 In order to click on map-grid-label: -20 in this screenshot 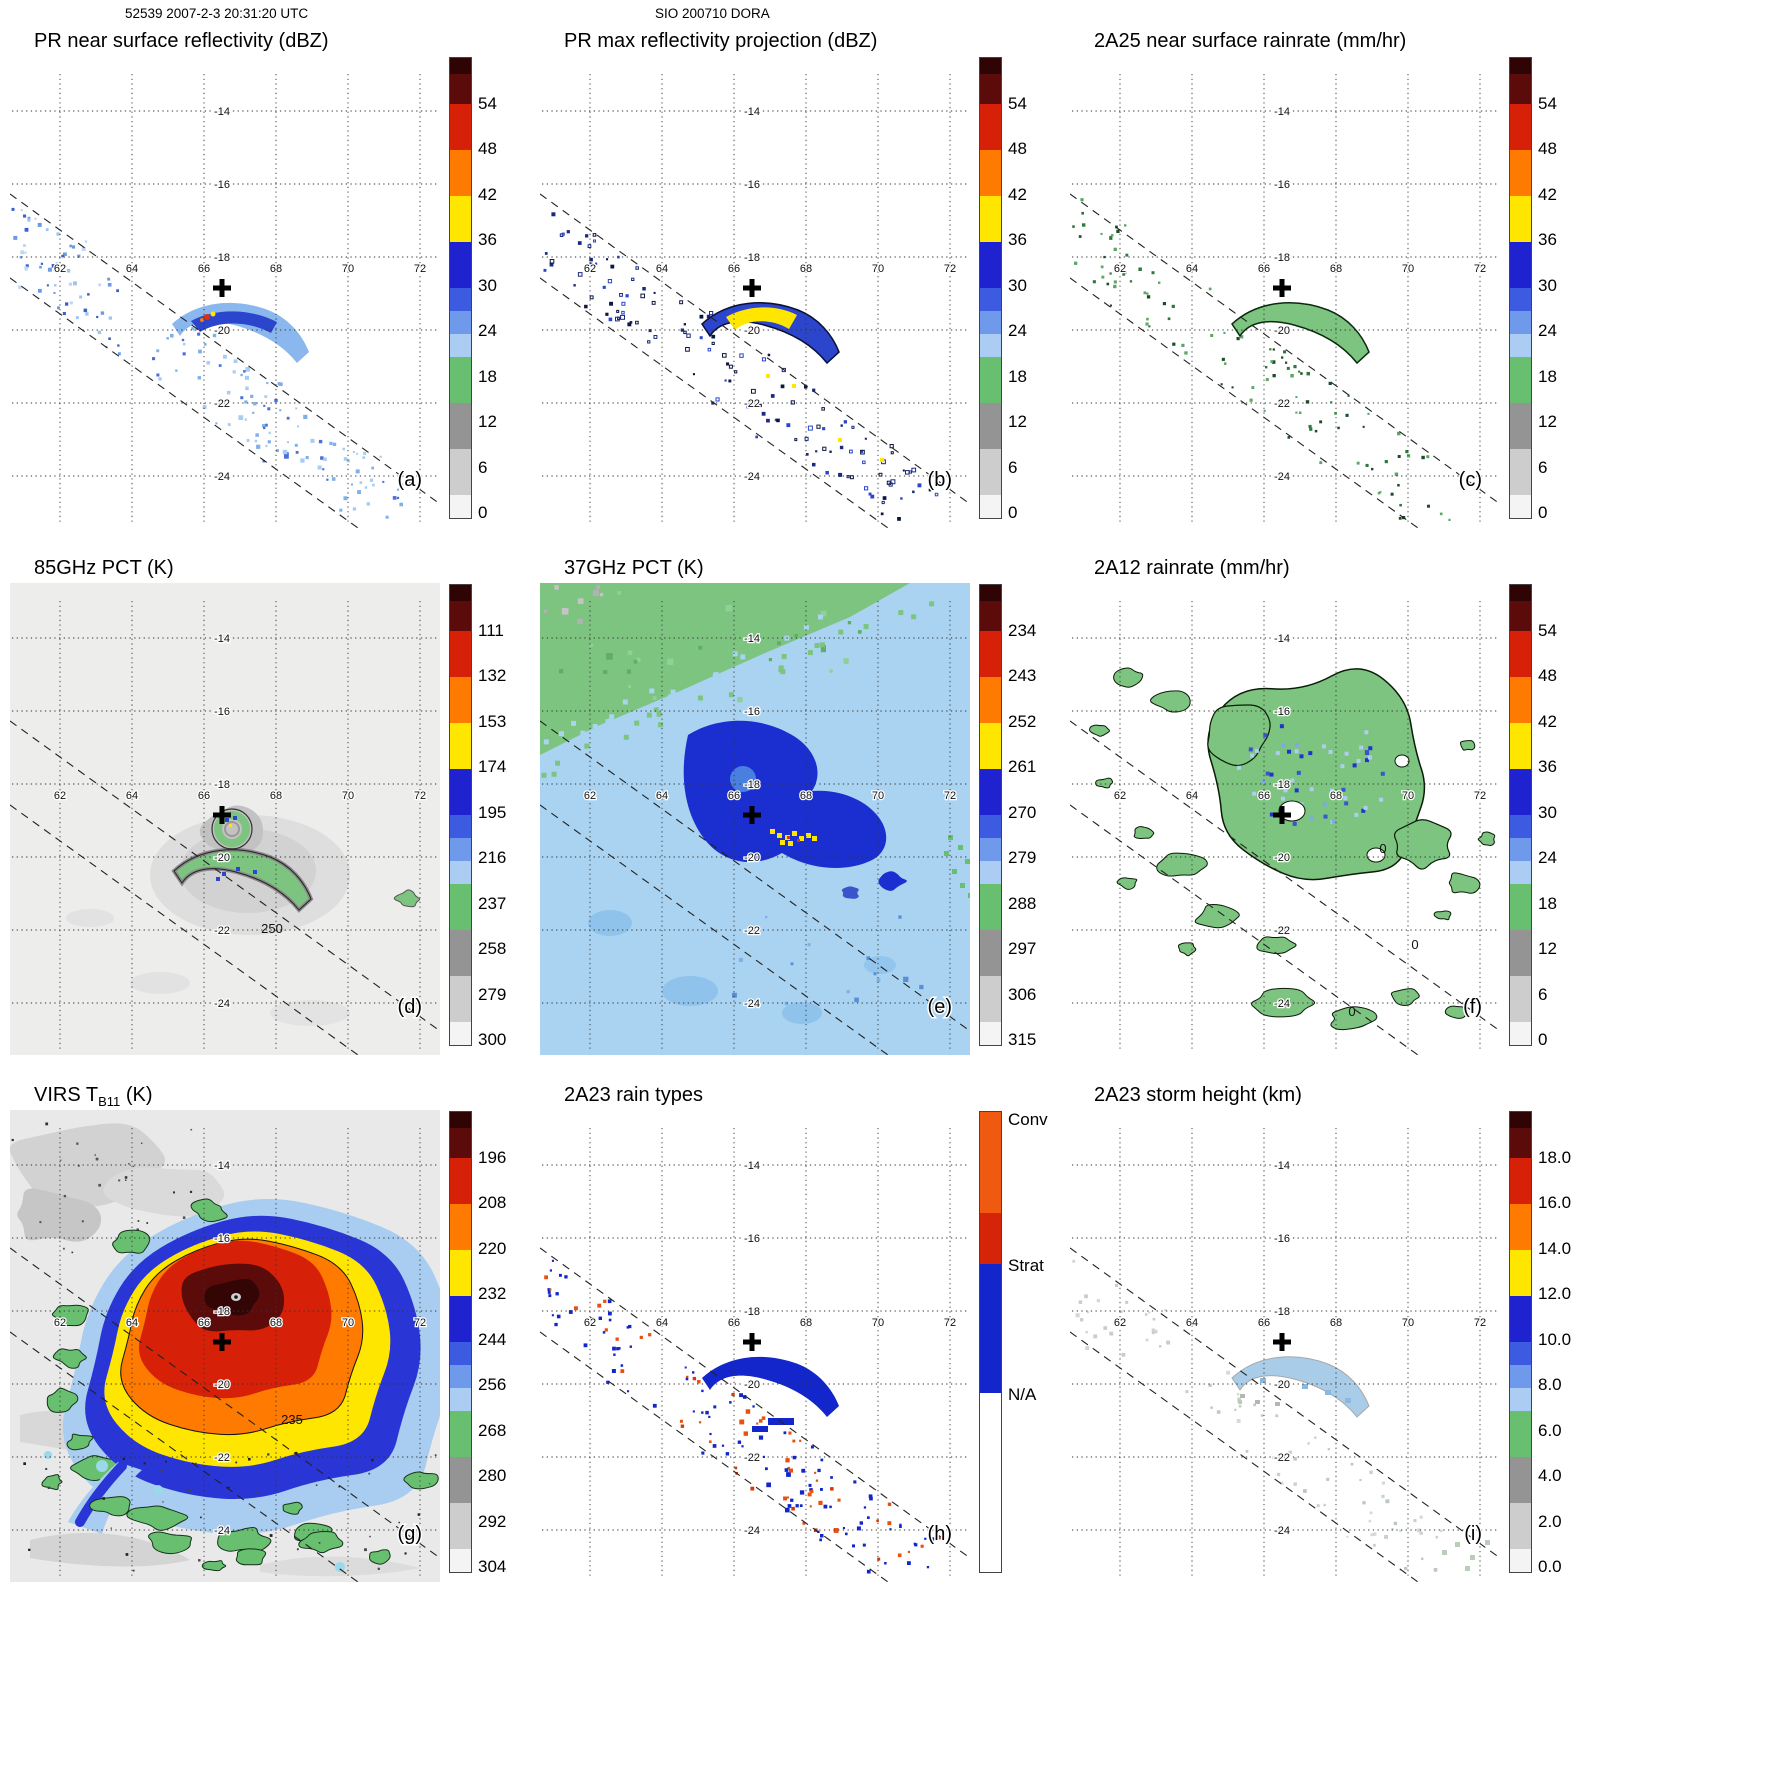, I will do `click(752, 1385)`.